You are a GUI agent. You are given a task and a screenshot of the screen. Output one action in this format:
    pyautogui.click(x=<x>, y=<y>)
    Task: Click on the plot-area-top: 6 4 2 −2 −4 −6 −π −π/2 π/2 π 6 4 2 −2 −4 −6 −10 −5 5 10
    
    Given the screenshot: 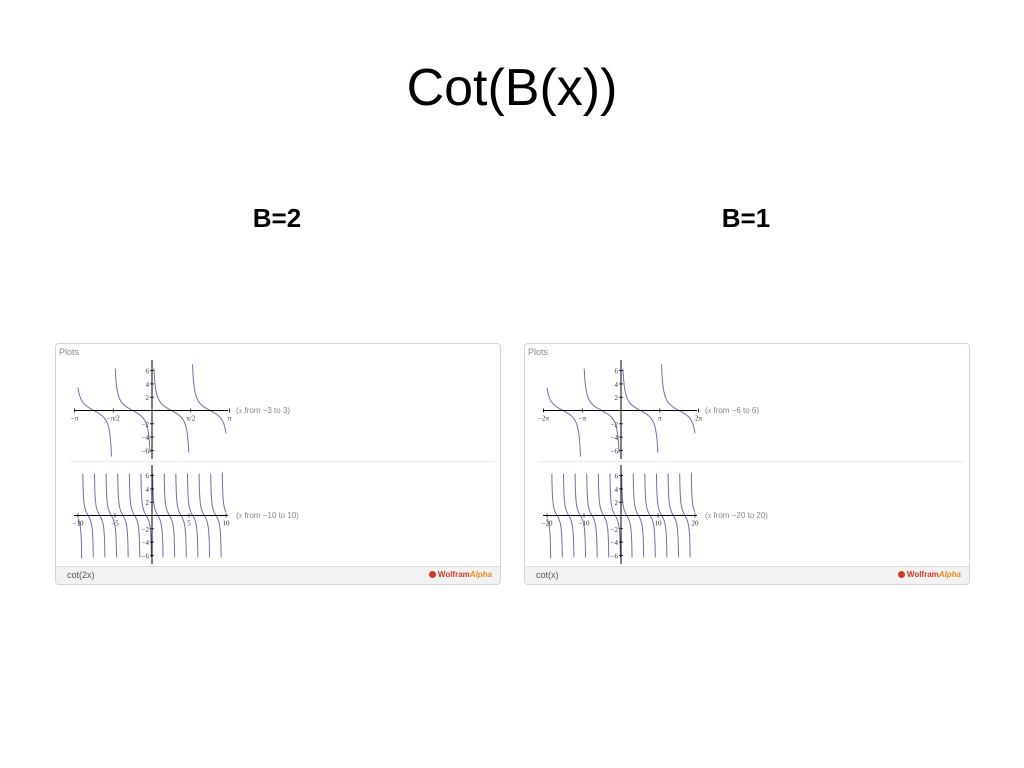 What is the action you would take?
    pyautogui.click(x=151, y=462)
    